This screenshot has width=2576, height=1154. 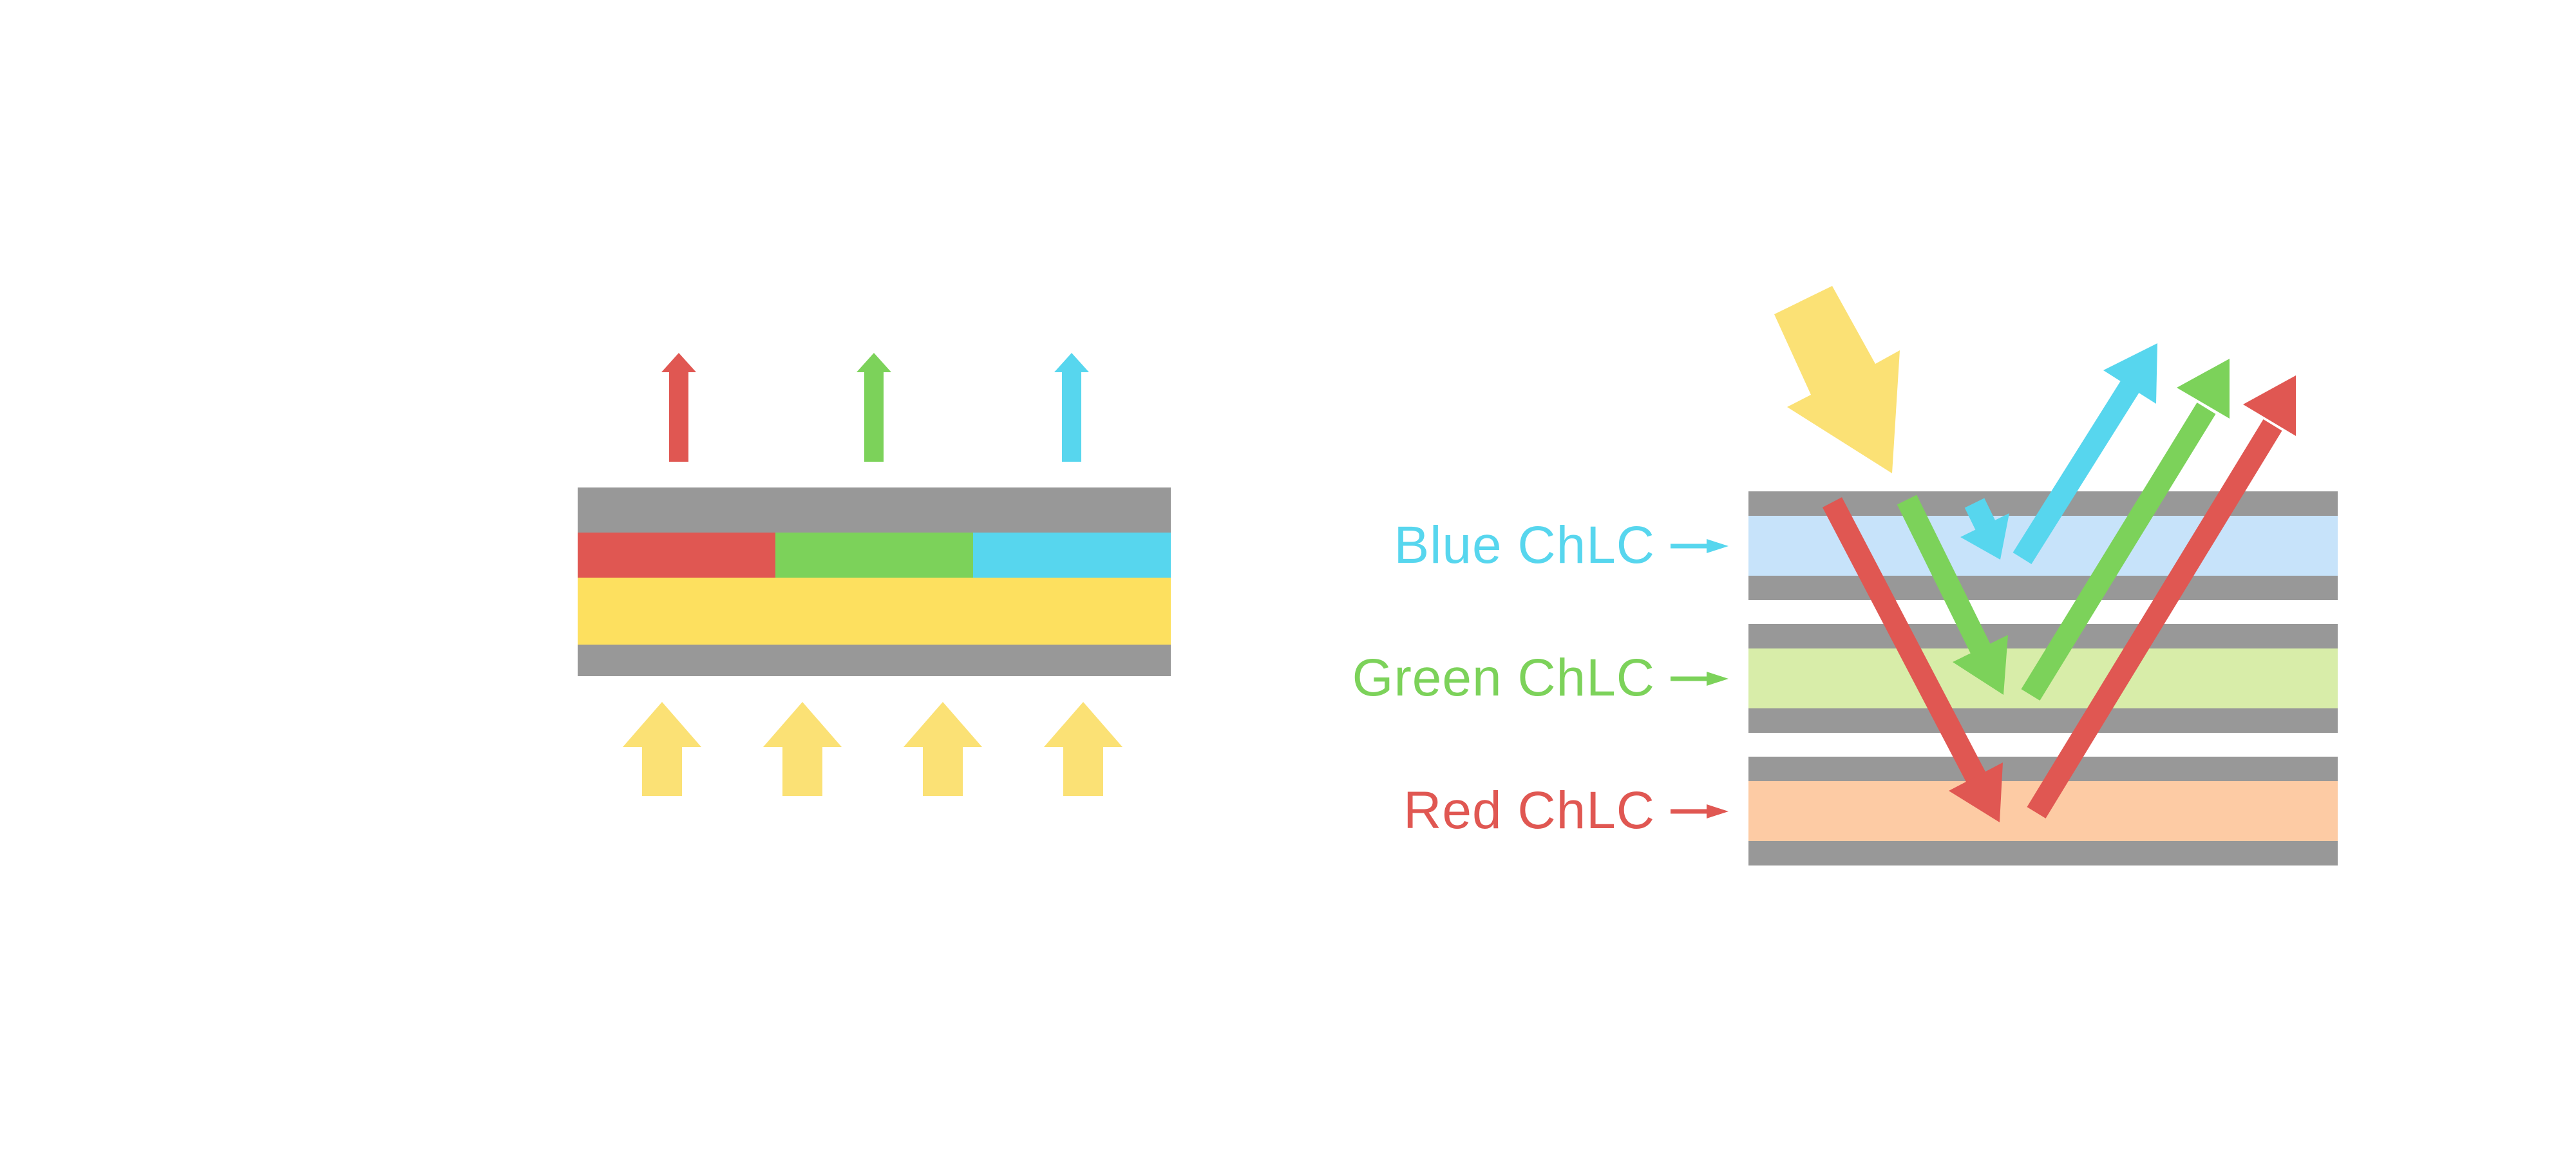 What do you see at coordinates (875, 611) in the screenshot?
I see `backlight-guide-layer` at bounding box center [875, 611].